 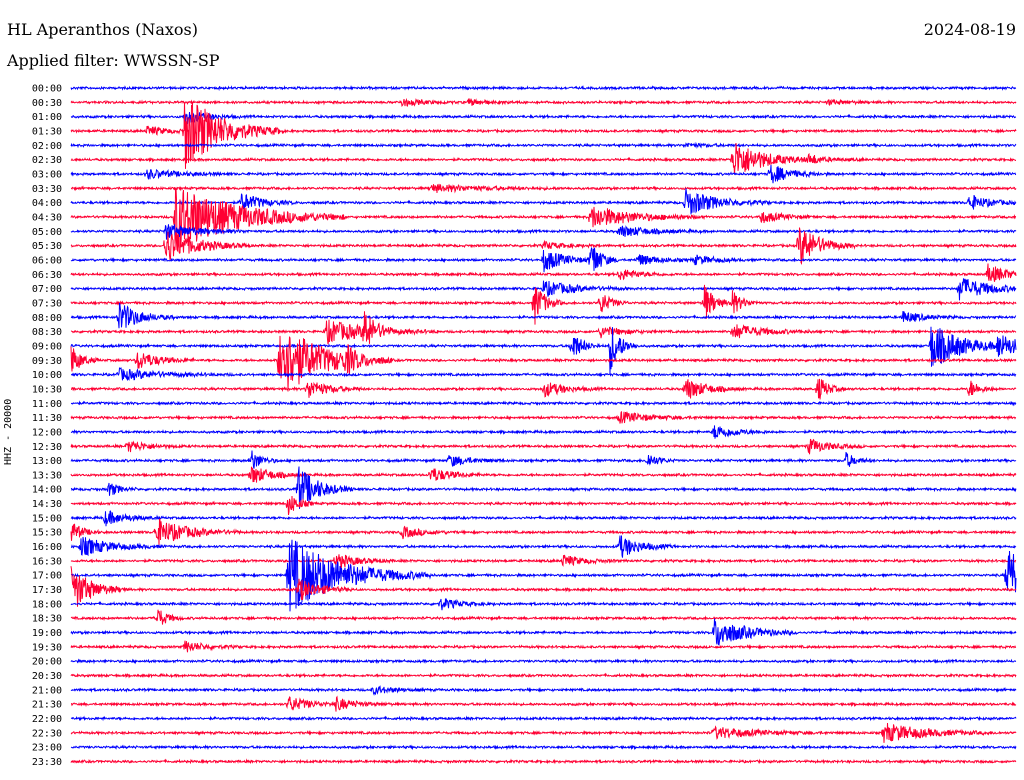 I want to click on time-tick-label: 03:00, so click(x=47, y=174).